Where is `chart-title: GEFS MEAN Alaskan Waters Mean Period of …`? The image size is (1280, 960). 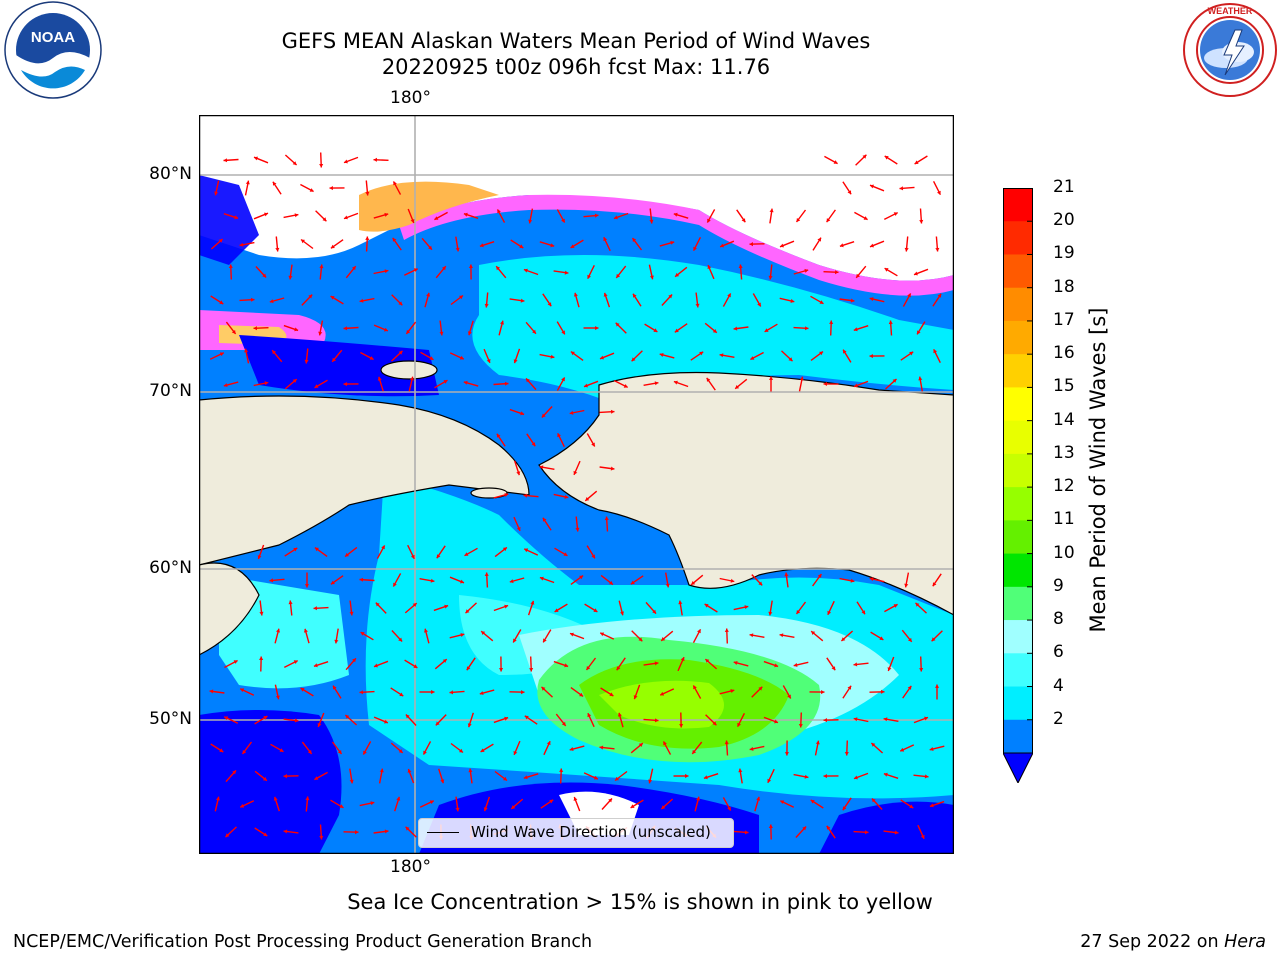 chart-title: GEFS MEAN Alaskan Waters Mean Period of … is located at coordinates (576, 41).